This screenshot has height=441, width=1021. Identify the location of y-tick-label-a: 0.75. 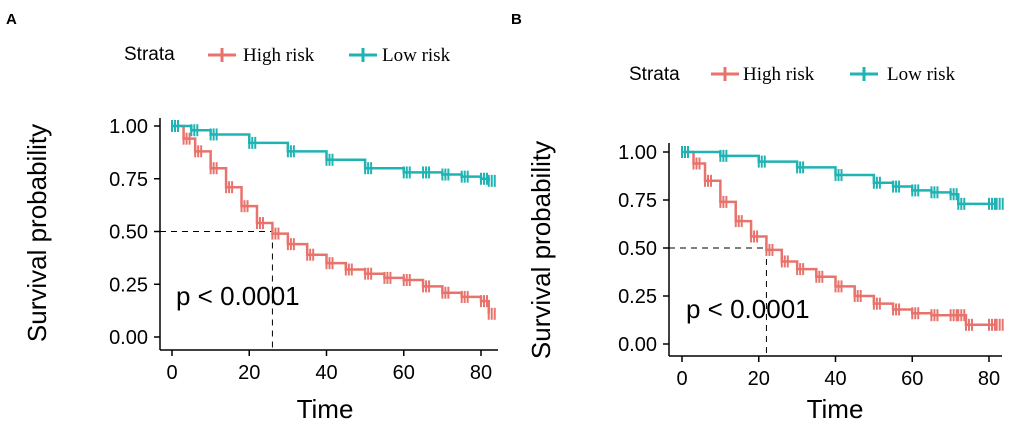
(128, 180).